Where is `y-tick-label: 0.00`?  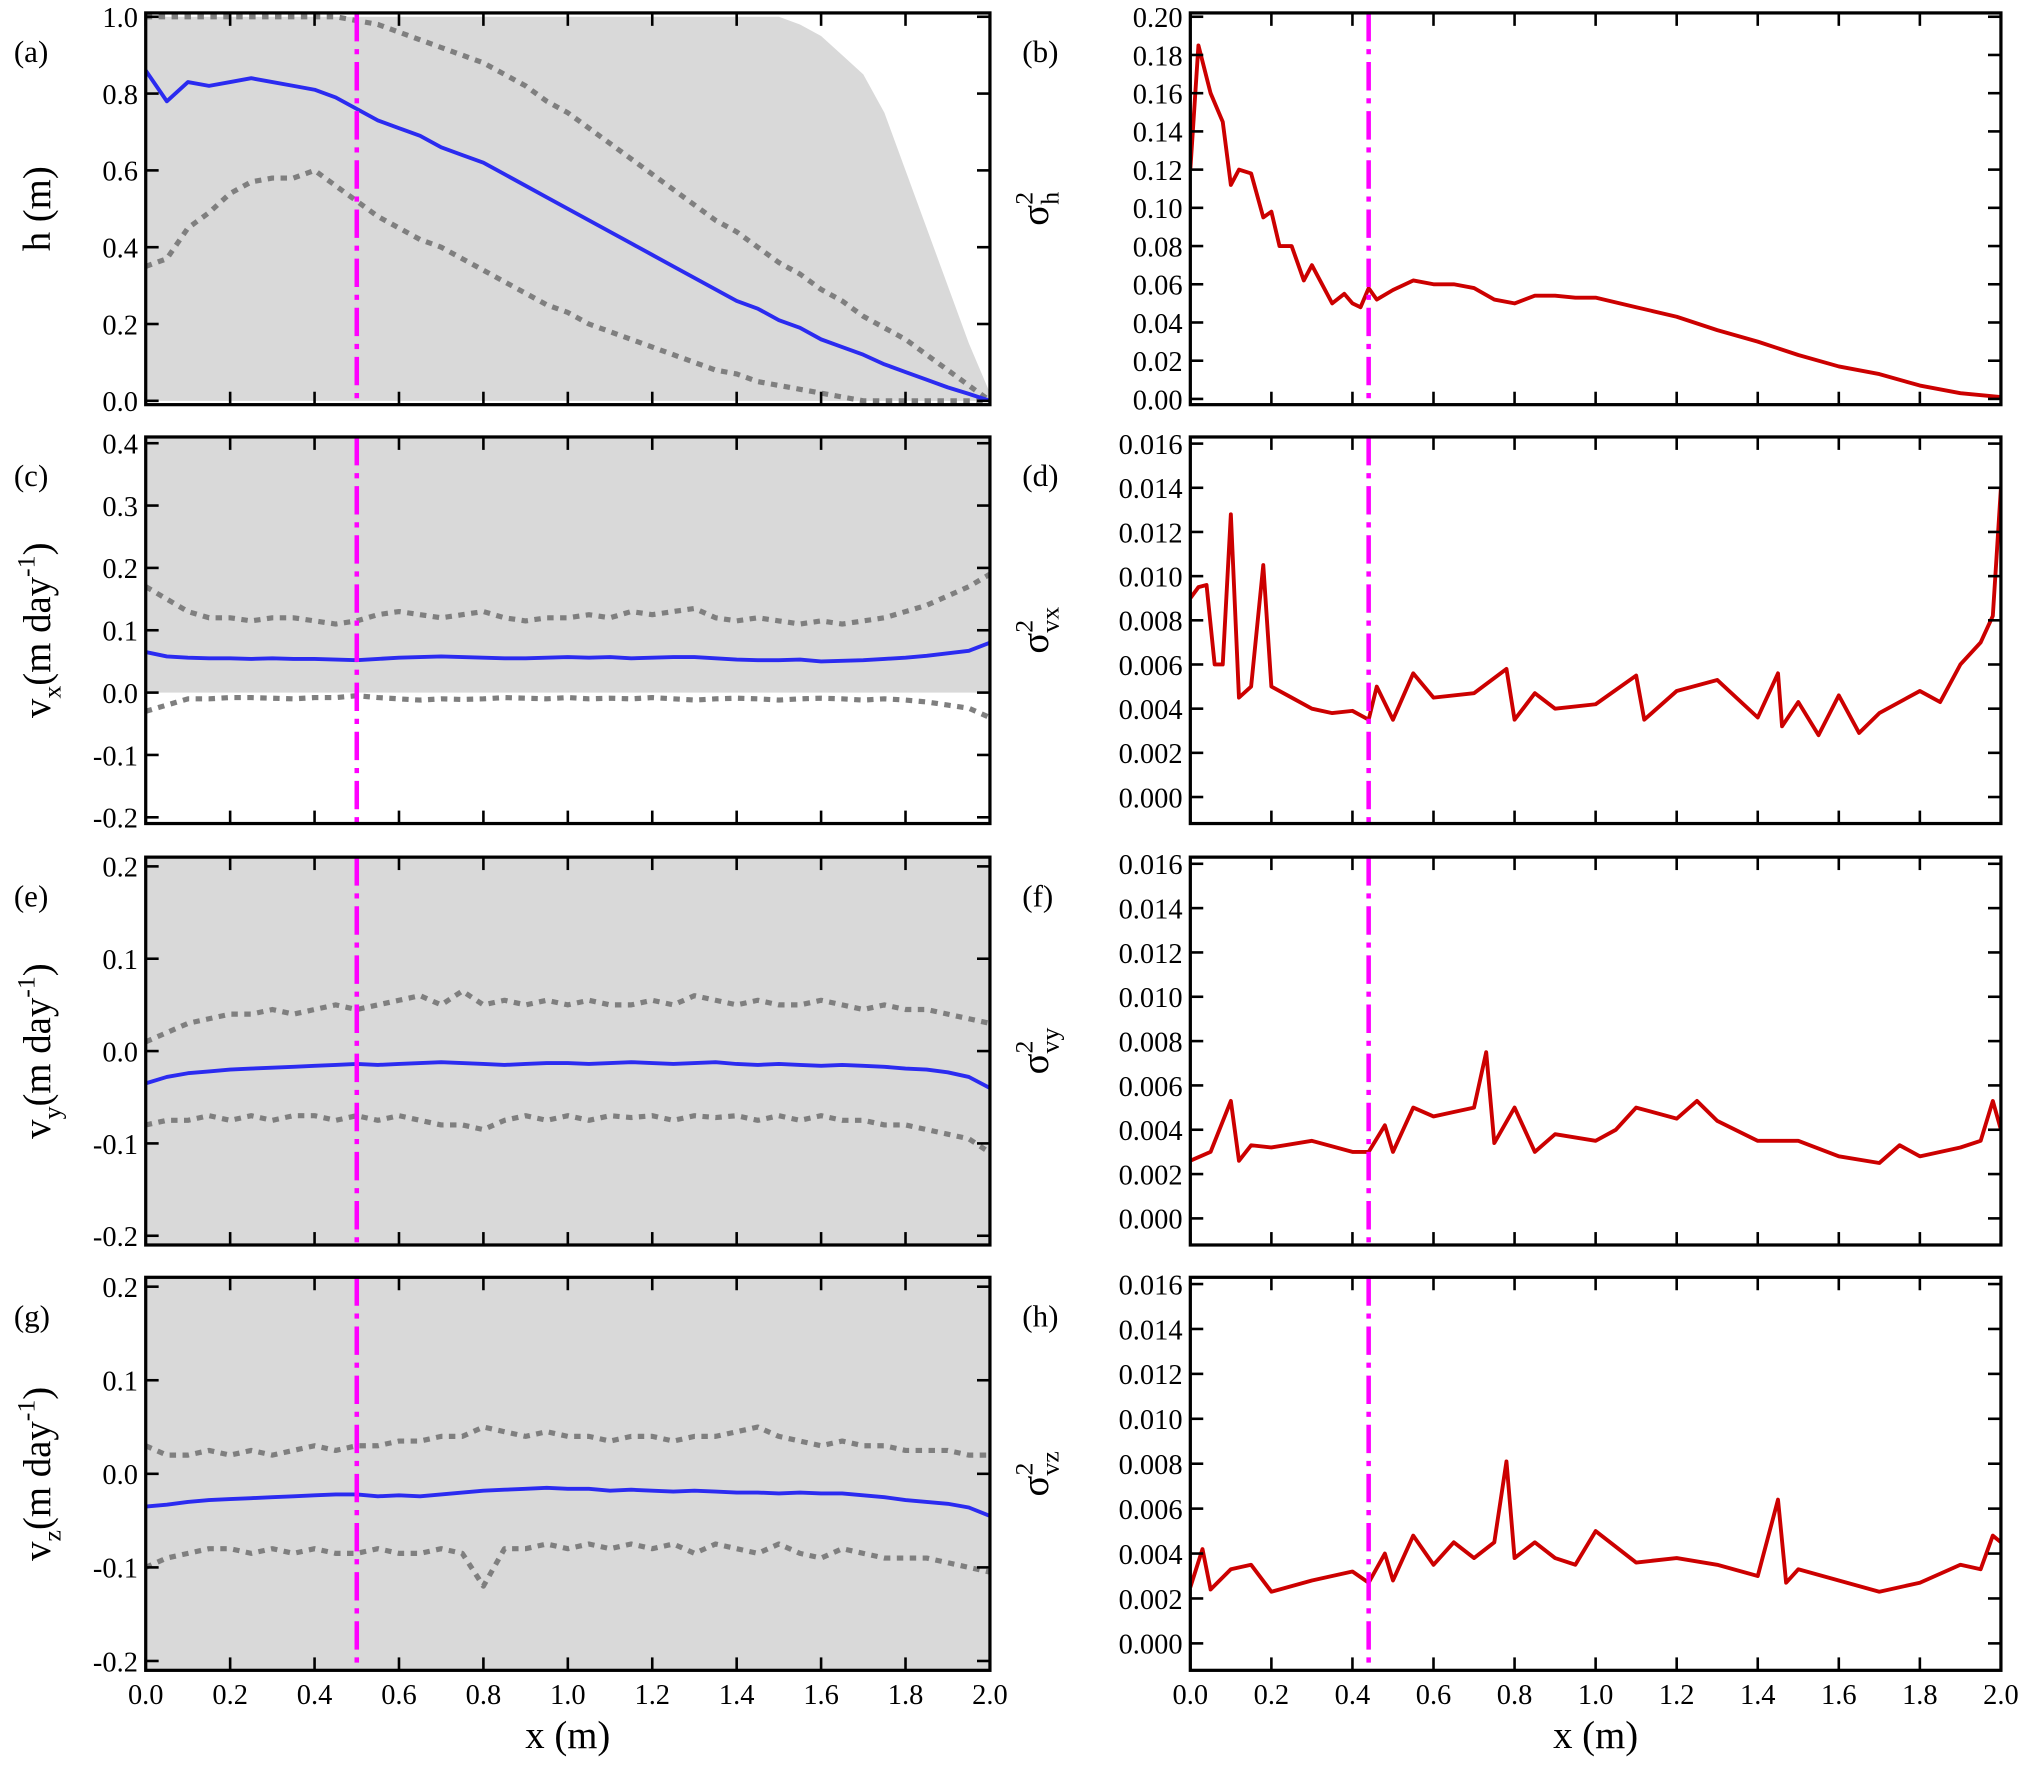 y-tick-label: 0.00 is located at coordinates (1158, 400).